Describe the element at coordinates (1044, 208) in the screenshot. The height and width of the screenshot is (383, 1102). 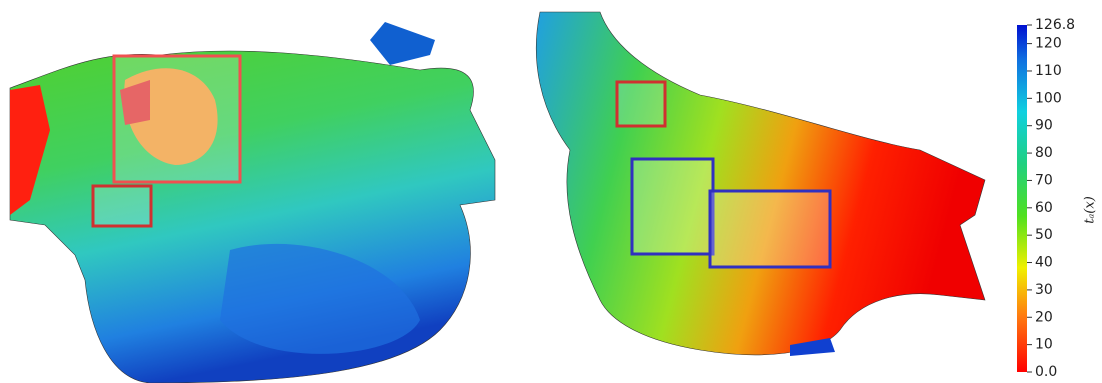
I see `colorbar-tick-label: 60` at that location.